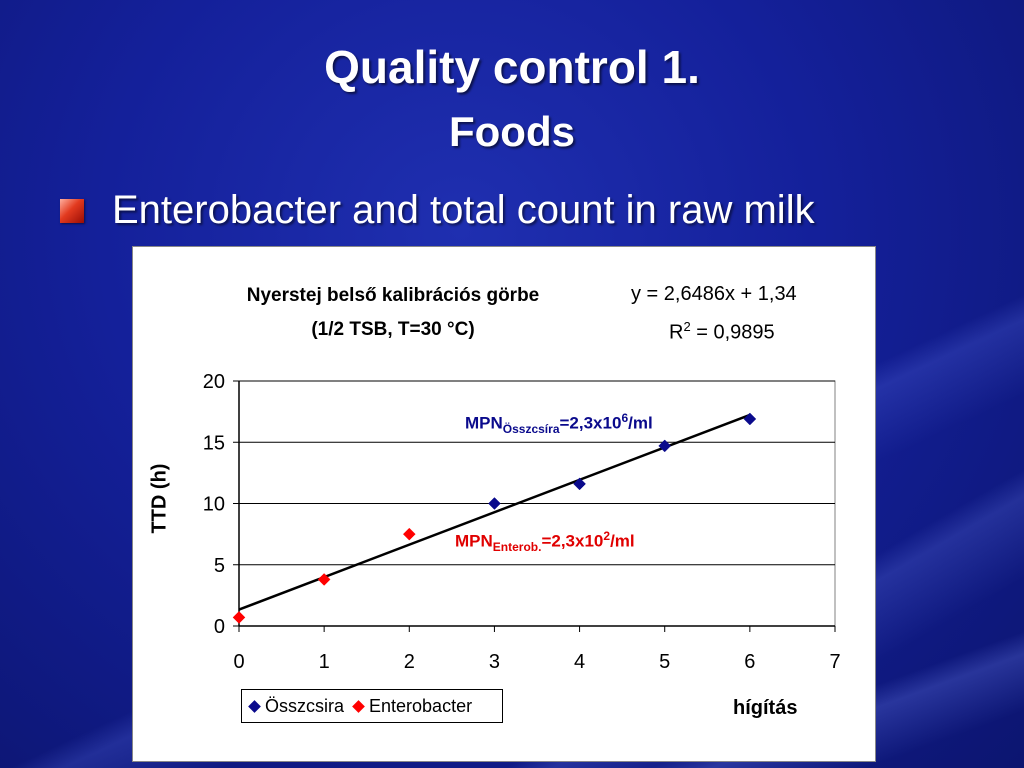  What do you see at coordinates (765, 708) in the screenshot?
I see `x-axis-label: hígítás` at bounding box center [765, 708].